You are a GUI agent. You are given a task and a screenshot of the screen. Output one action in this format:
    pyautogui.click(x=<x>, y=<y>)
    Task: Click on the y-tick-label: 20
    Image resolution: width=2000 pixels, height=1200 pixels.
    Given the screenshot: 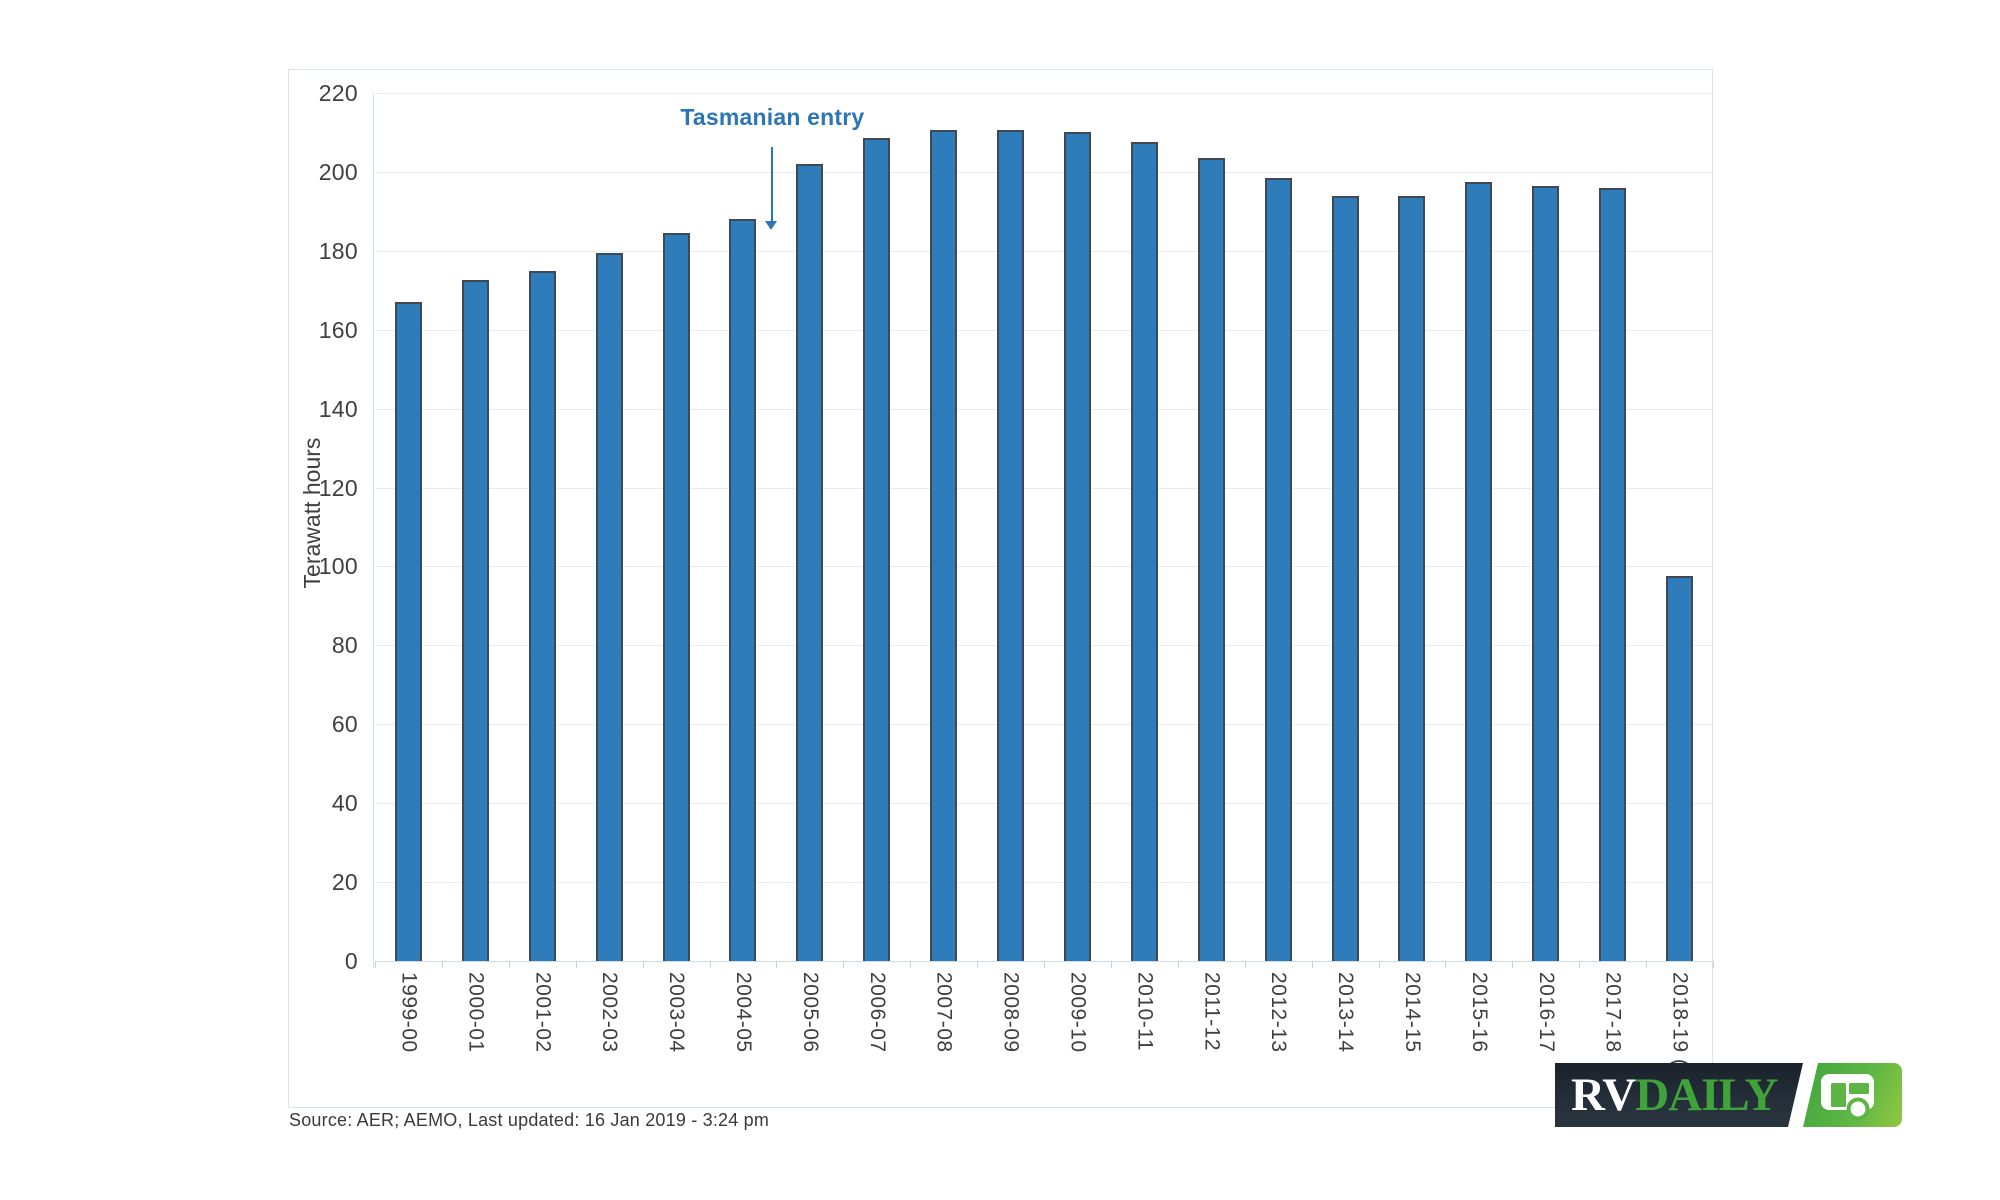 What is the action you would take?
    pyautogui.click(x=344, y=882)
    